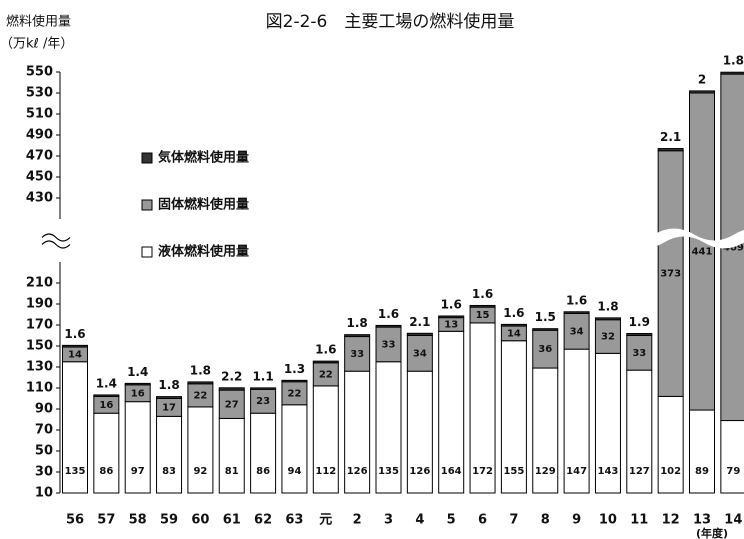 The height and width of the screenshot is (539, 744). Describe the element at coordinates (263, 520) in the screenshot. I see `x-tick-label: 62` at that location.